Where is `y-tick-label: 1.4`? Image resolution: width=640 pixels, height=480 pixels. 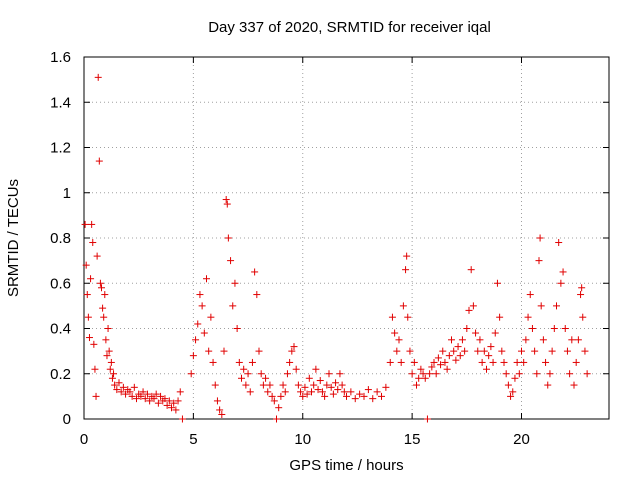
y-tick-label: 1.4 is located at coordinates (60, 102).